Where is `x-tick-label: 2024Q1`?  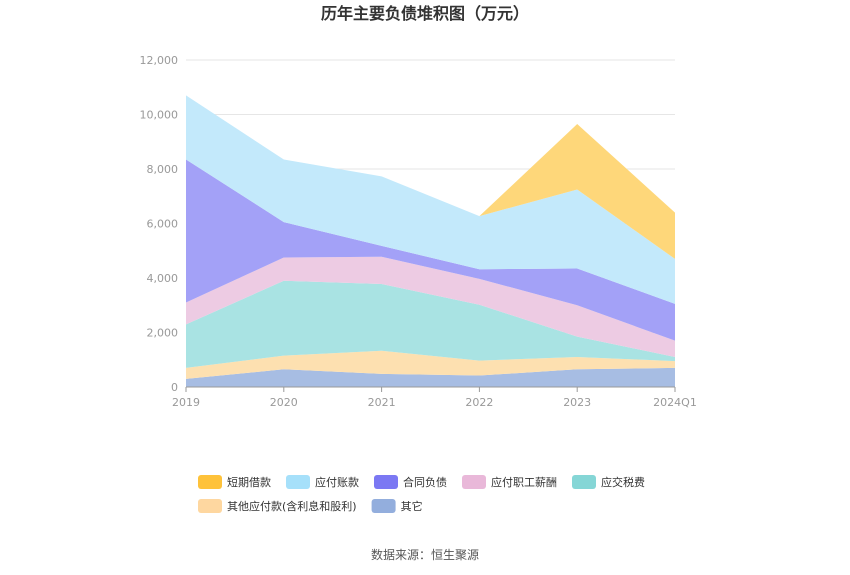
x-tick-label: 2024Q1 is located at coordinates (675, 402).